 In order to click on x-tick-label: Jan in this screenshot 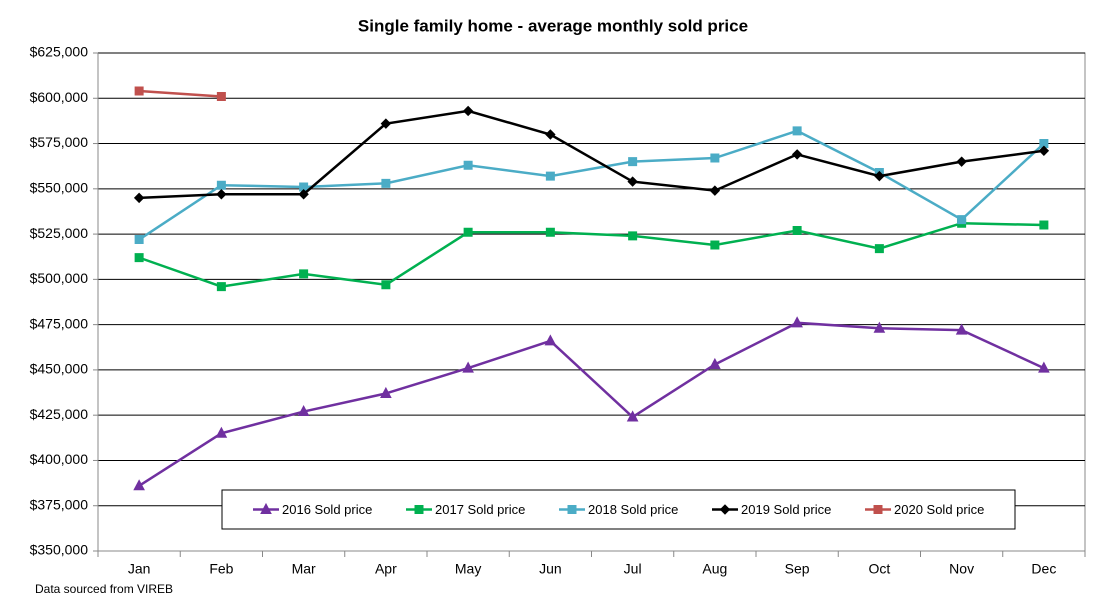, I will do `click(139, 569)`.